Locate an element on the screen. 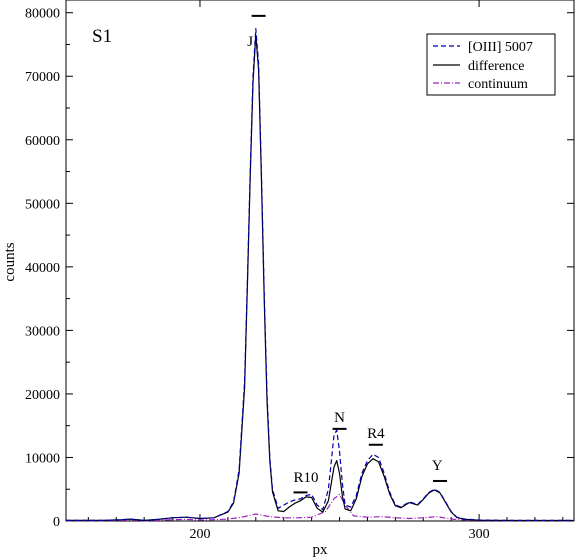 The image size is (576, 559). legend-label-continuum: continuum is located at coordinates (498, 84).